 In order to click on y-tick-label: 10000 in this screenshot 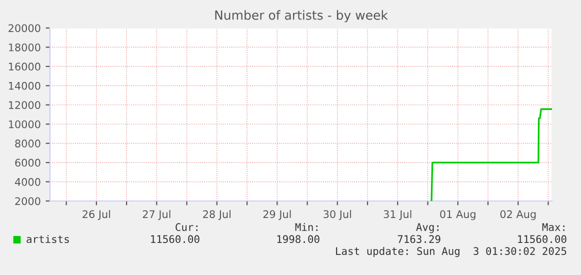, I will do `click(24, 124)`.